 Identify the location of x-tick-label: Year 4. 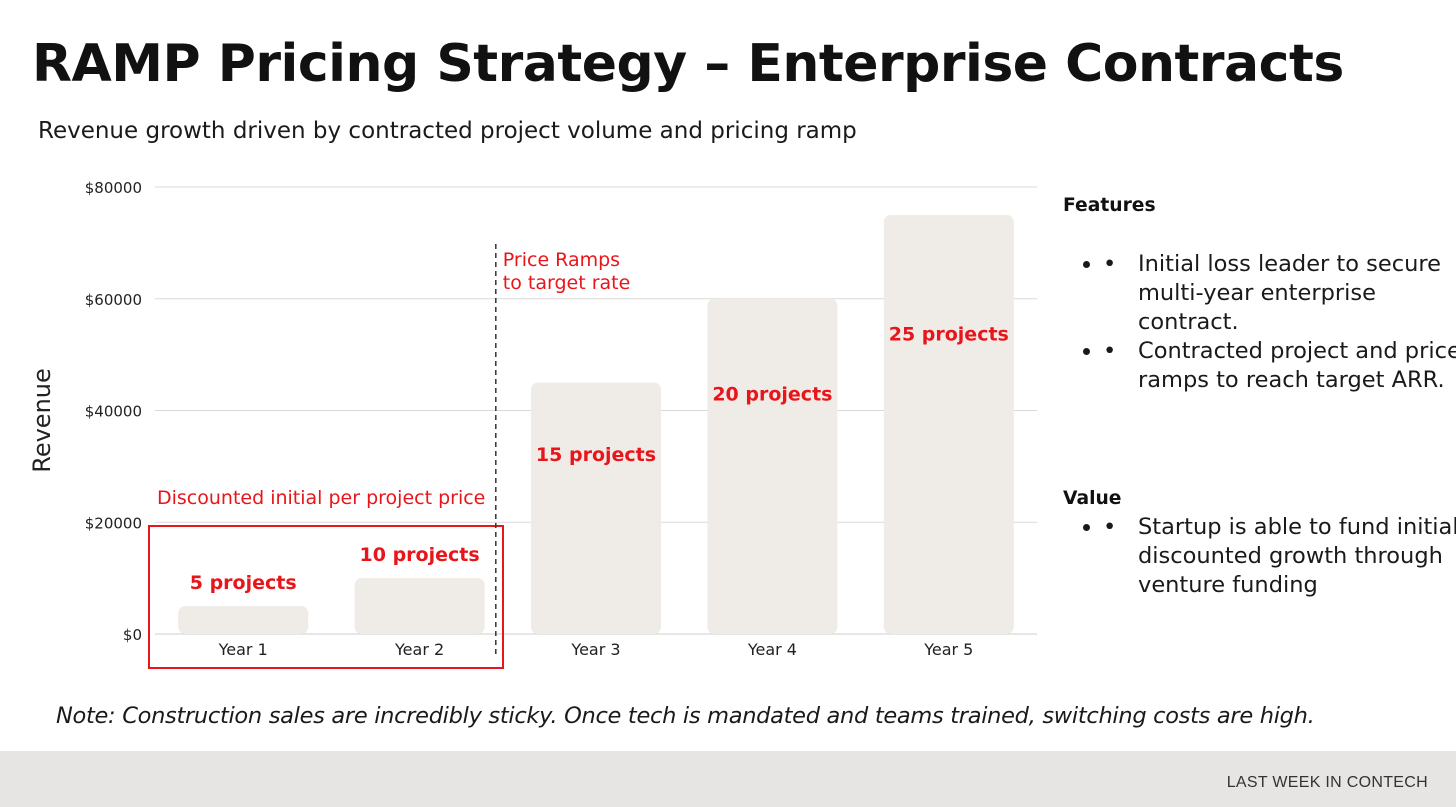
(772, 649).